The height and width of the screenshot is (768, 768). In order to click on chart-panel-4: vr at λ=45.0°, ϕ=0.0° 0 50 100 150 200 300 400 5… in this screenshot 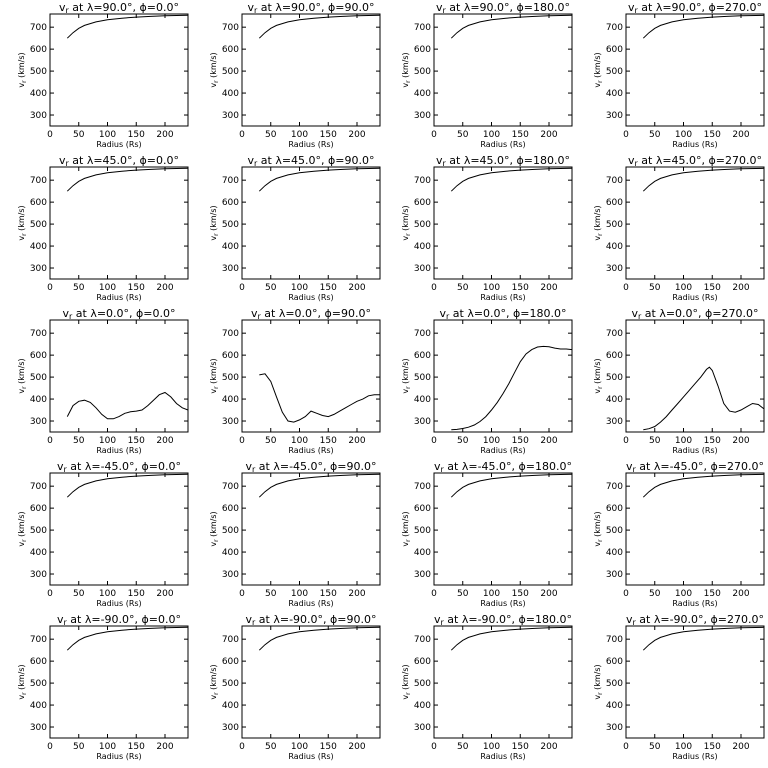, I will do `click(103, 228)`.